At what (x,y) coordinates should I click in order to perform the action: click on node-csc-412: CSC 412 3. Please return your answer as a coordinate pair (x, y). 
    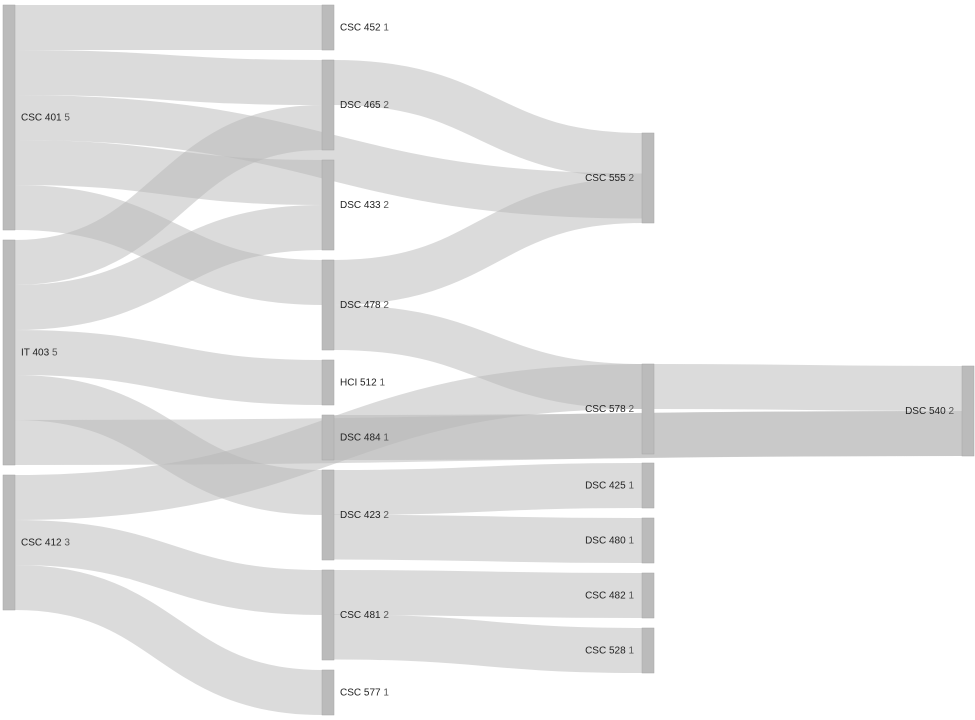
    Looking at the image, I should click on (36, 542).